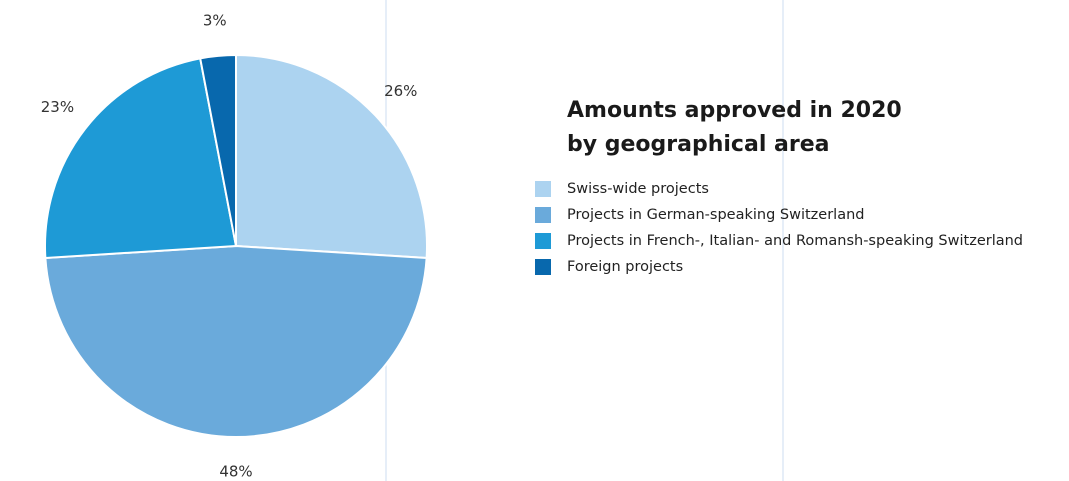  I want to click on legend-label: Projects in German-speaking Switzerland, so click(715, 215).